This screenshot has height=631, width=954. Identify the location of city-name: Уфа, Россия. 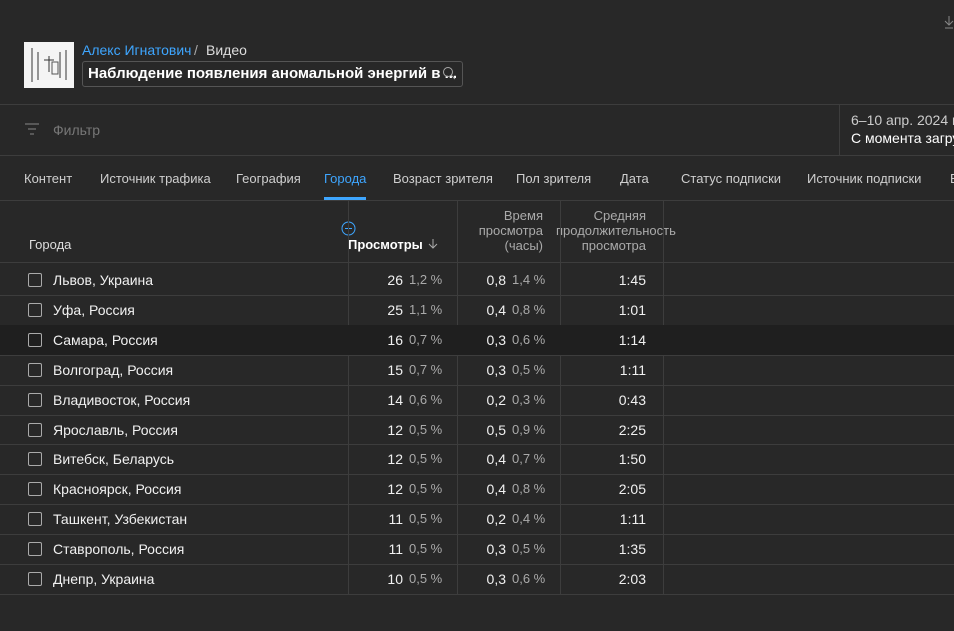
(94, 309).